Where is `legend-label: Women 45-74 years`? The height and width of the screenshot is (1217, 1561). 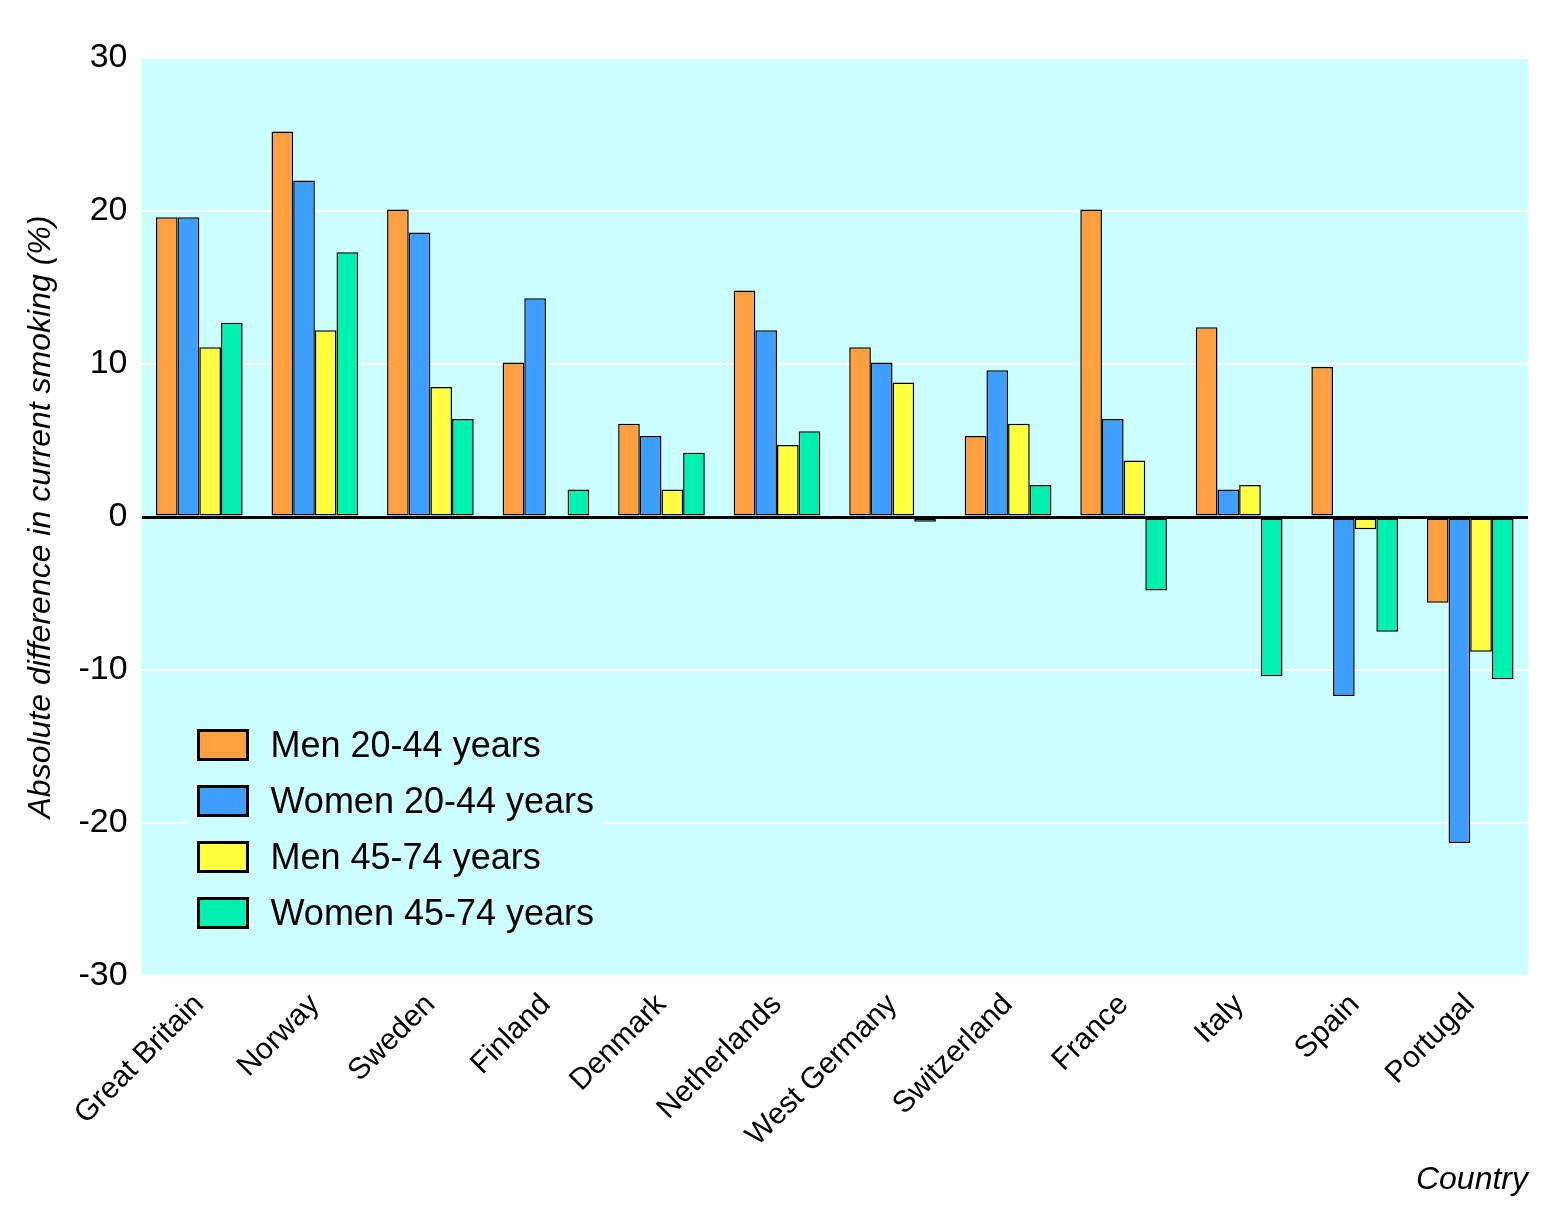 legend-label: Women 45-74 years is located at coordinates (432, 913).